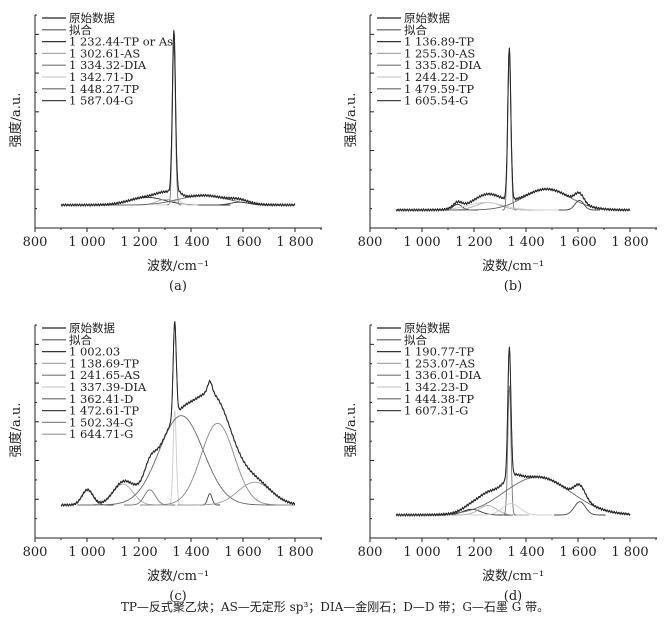 This screenshot has height=626, width=670. Describe the element at coordinates (439, 53) in the screenshot. I see `legend-label: 1 255.30-AS` at that location.